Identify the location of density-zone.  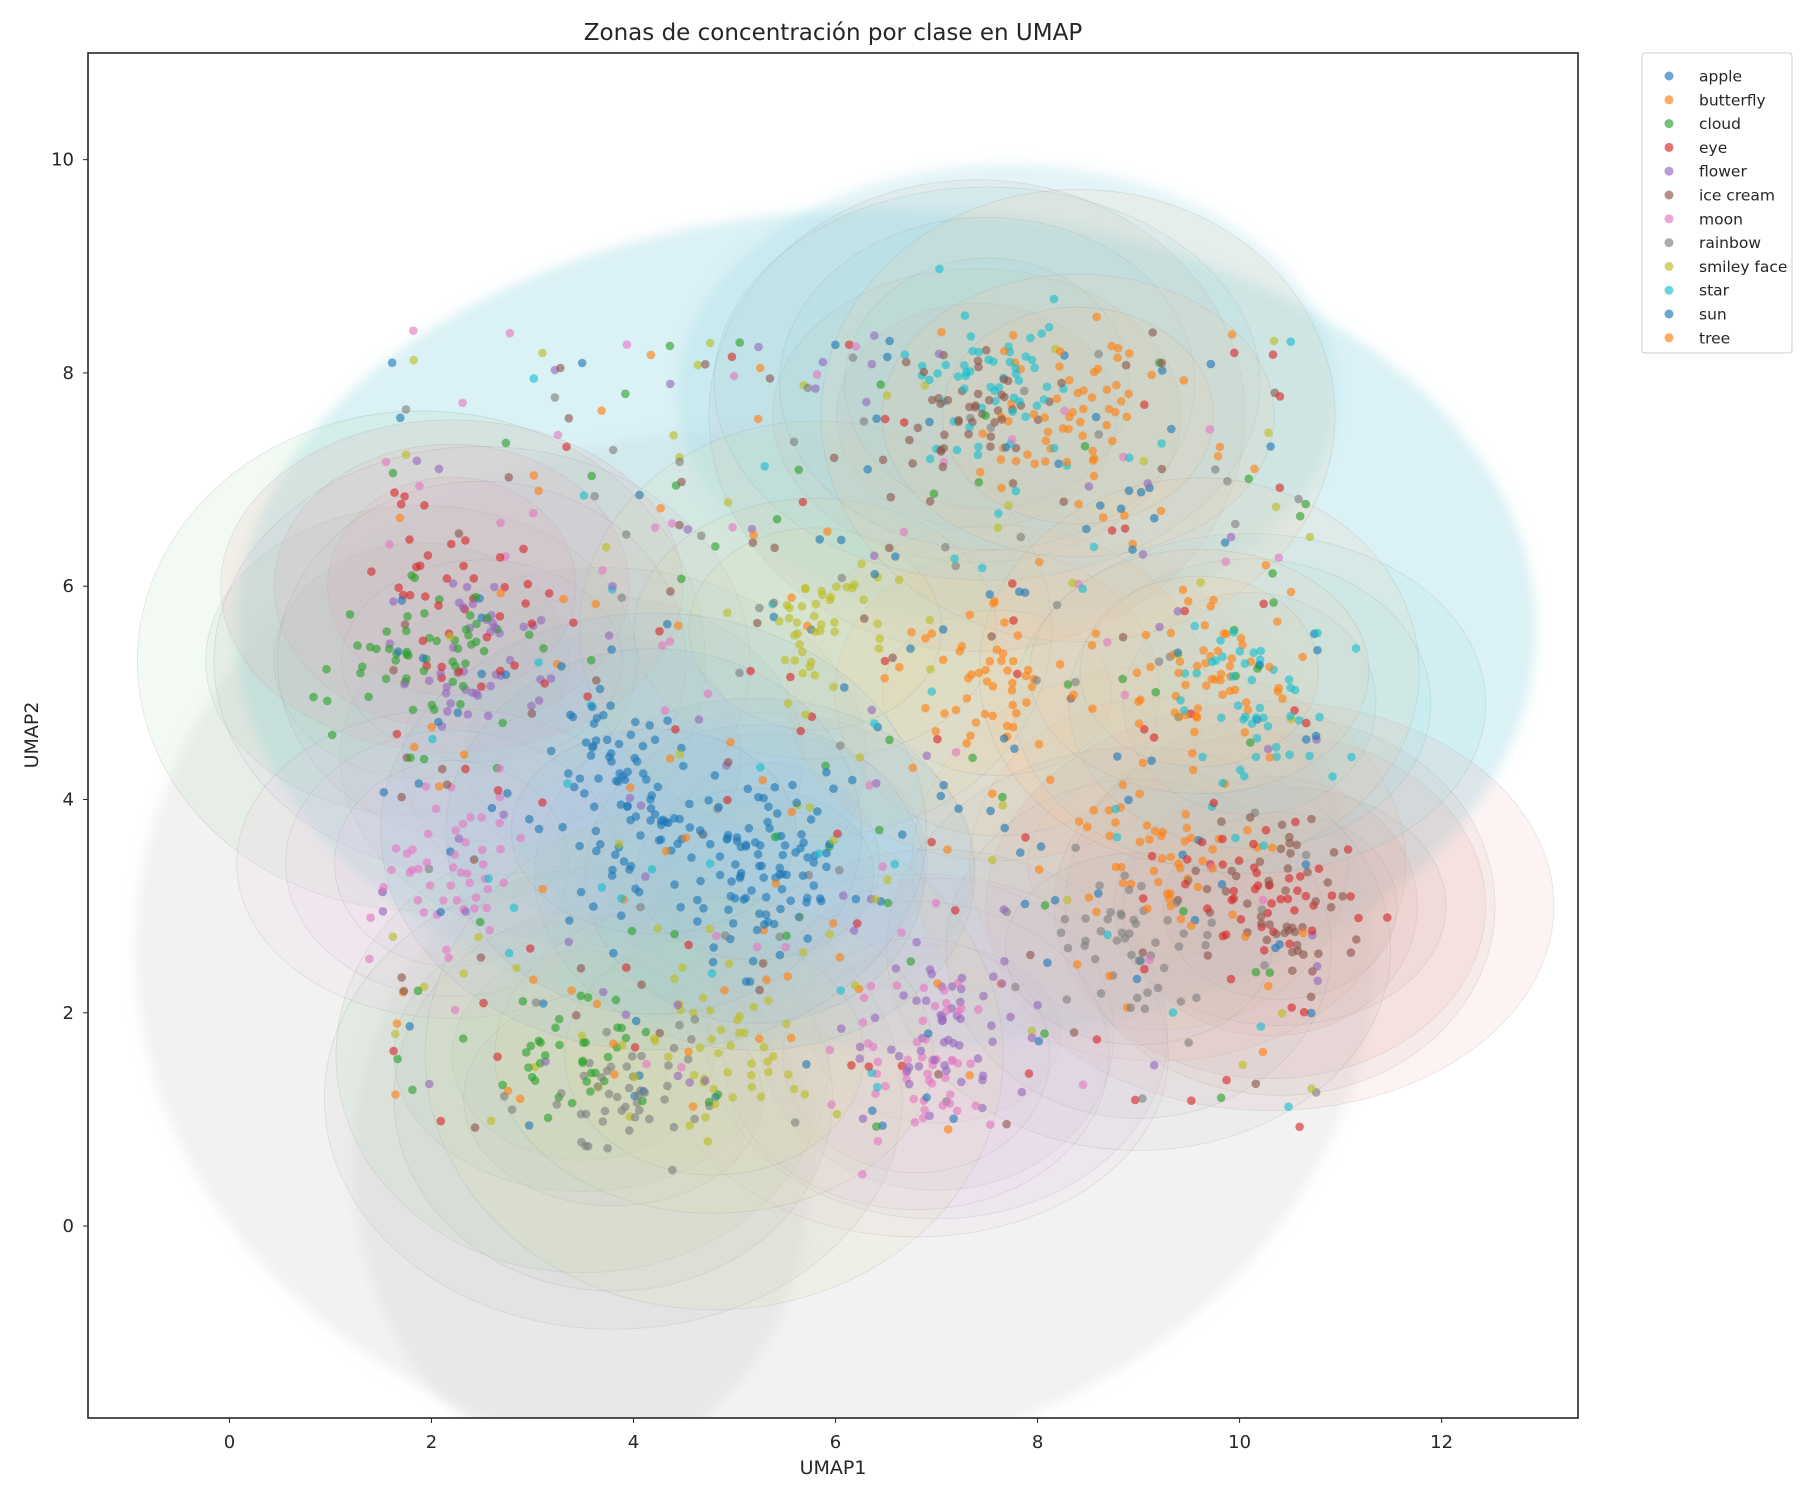
(754, 874).